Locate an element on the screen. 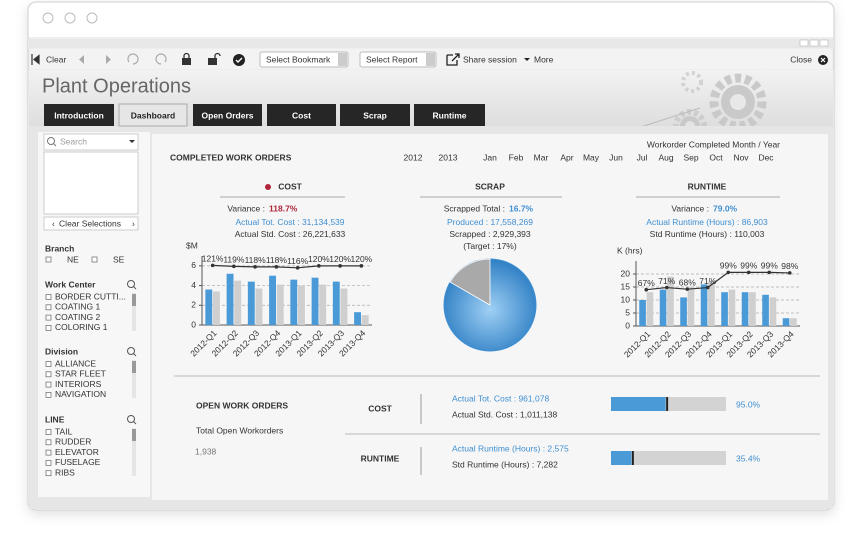  row-line: Actual Runtime (Hours) : 2,575 is located at coordinates (510, 448).